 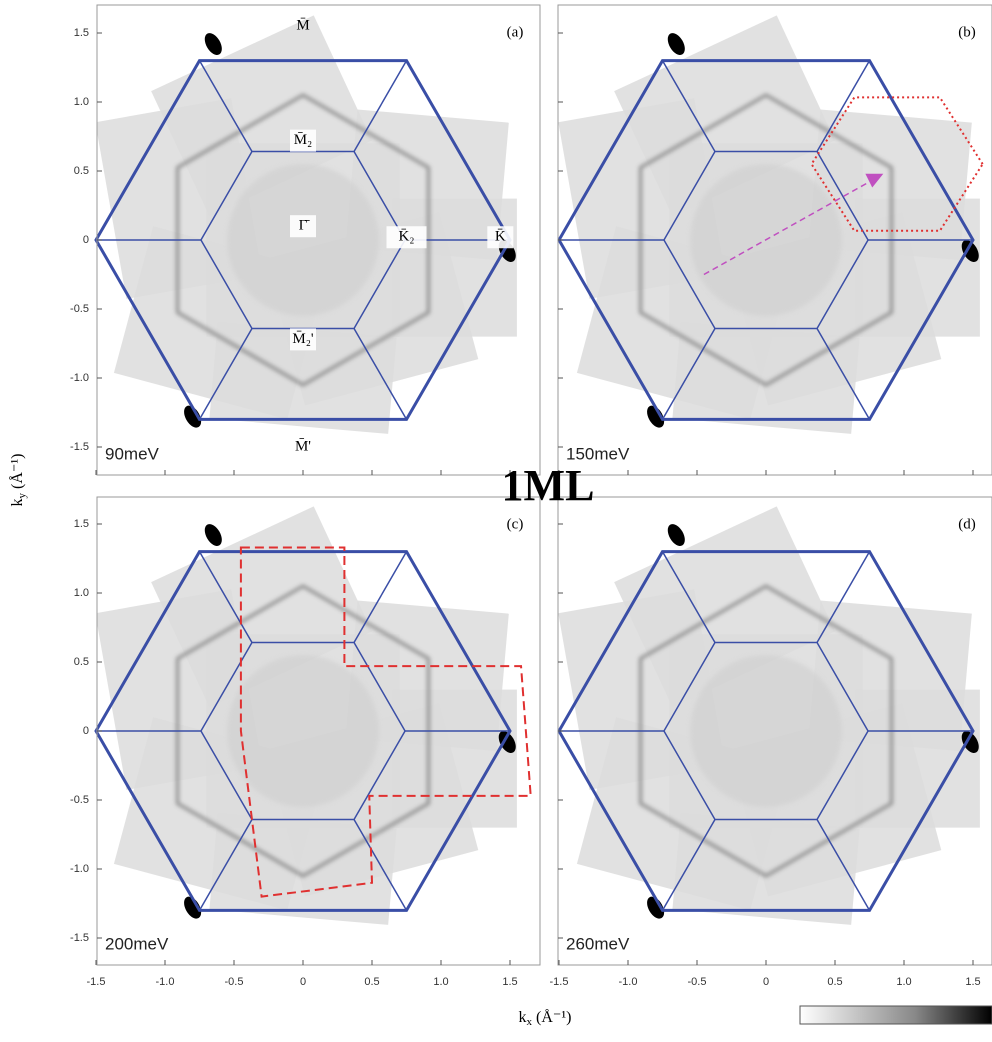 What do you see at coordinates (137, 943) in the screenshot?
I see `energy-label: 200meV` at bounding box center [137, 943].